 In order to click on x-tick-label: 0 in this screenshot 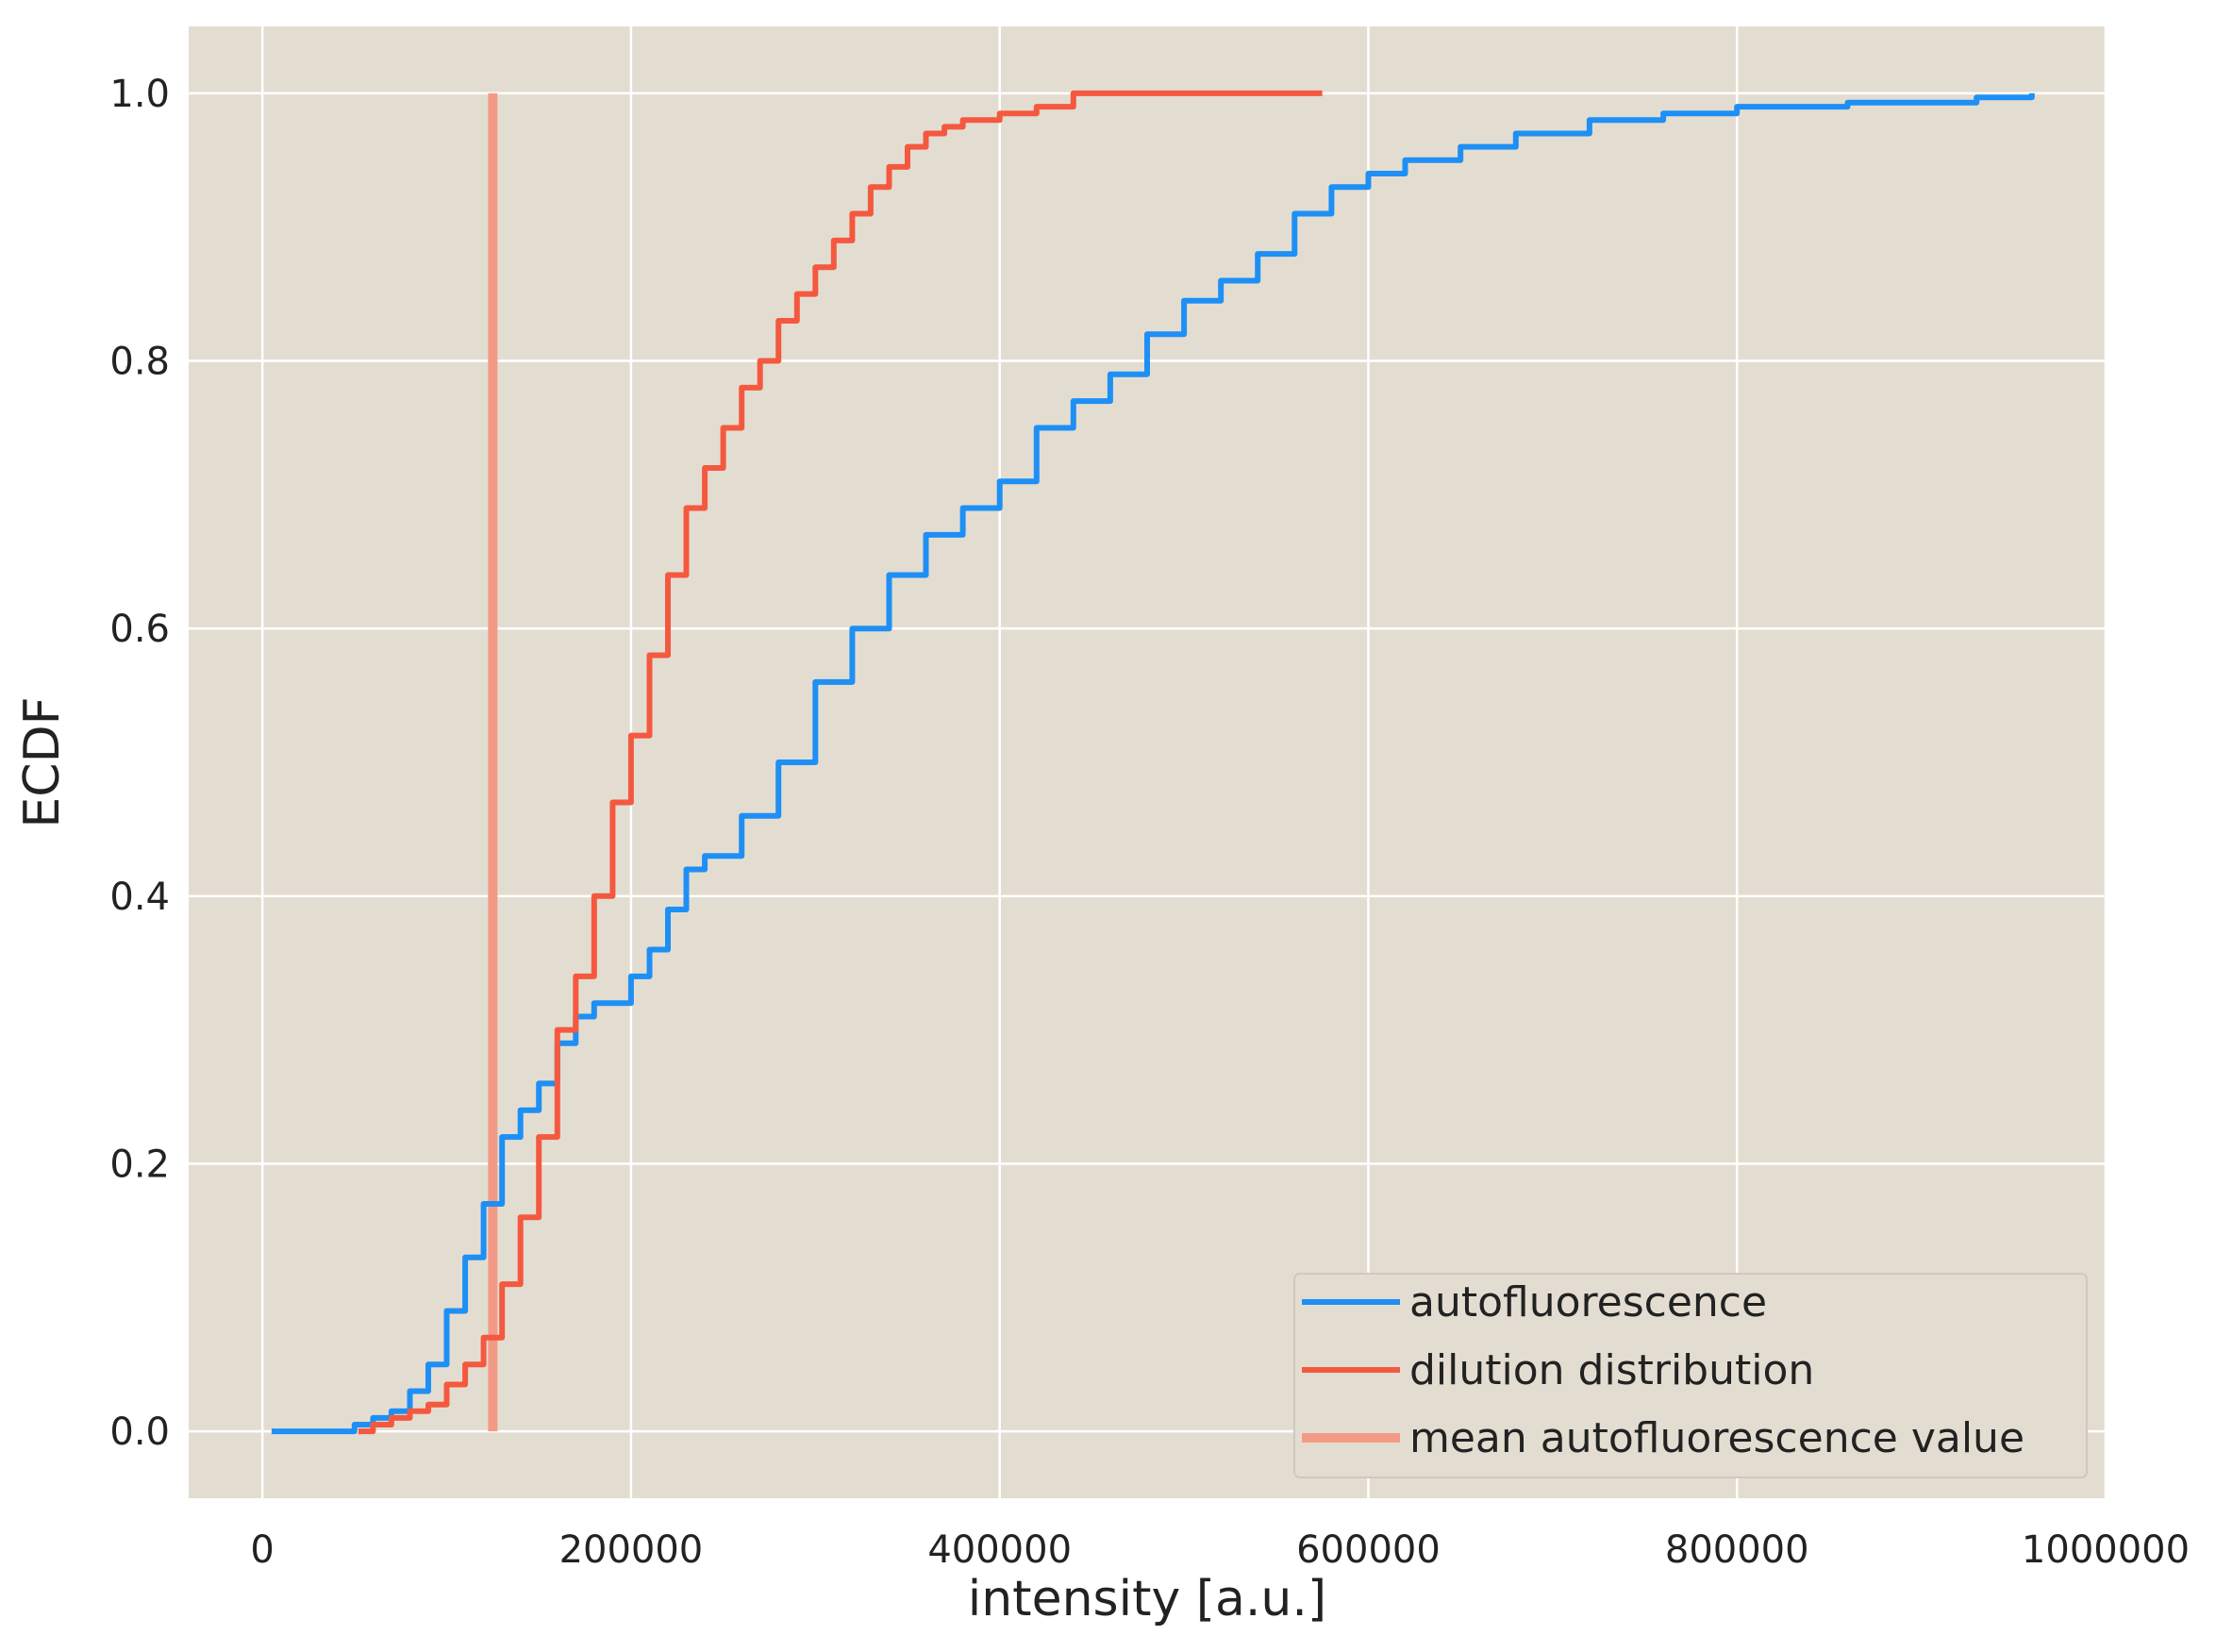, I will do `click(262, 1550)`.